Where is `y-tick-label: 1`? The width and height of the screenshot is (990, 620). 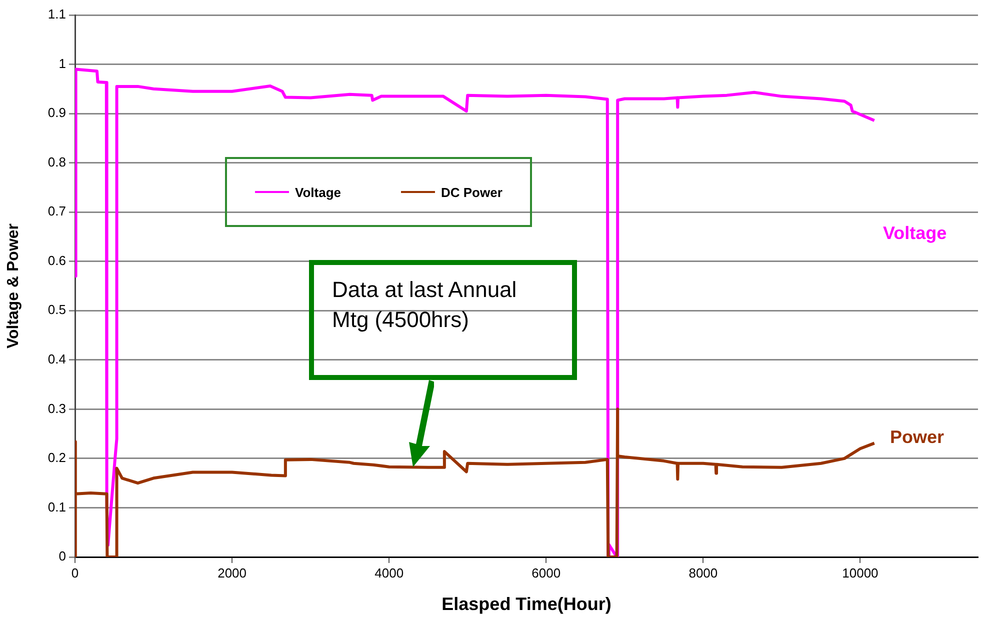 y-tick-label: 1 is located at coordinates (62, 63).